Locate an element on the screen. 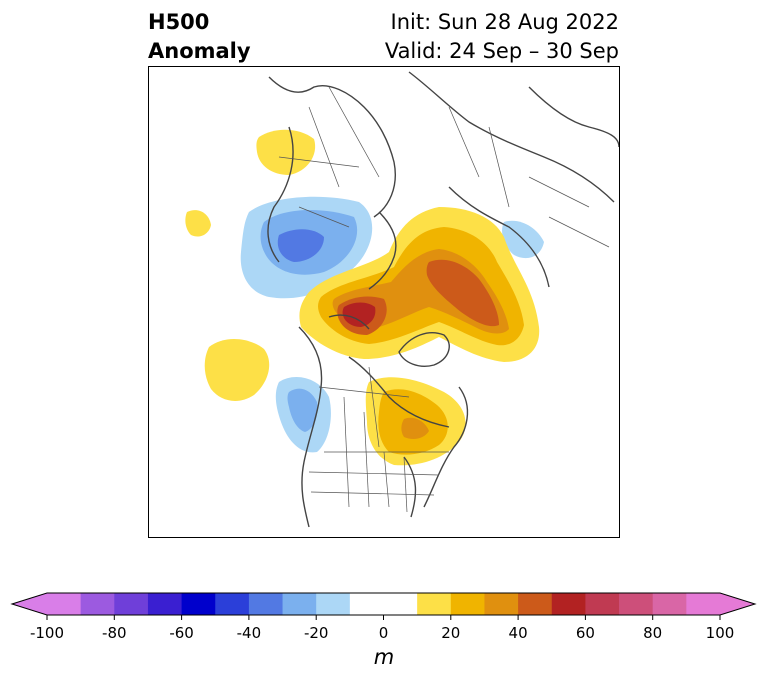  colorbar is located at coordinates (383, 606).